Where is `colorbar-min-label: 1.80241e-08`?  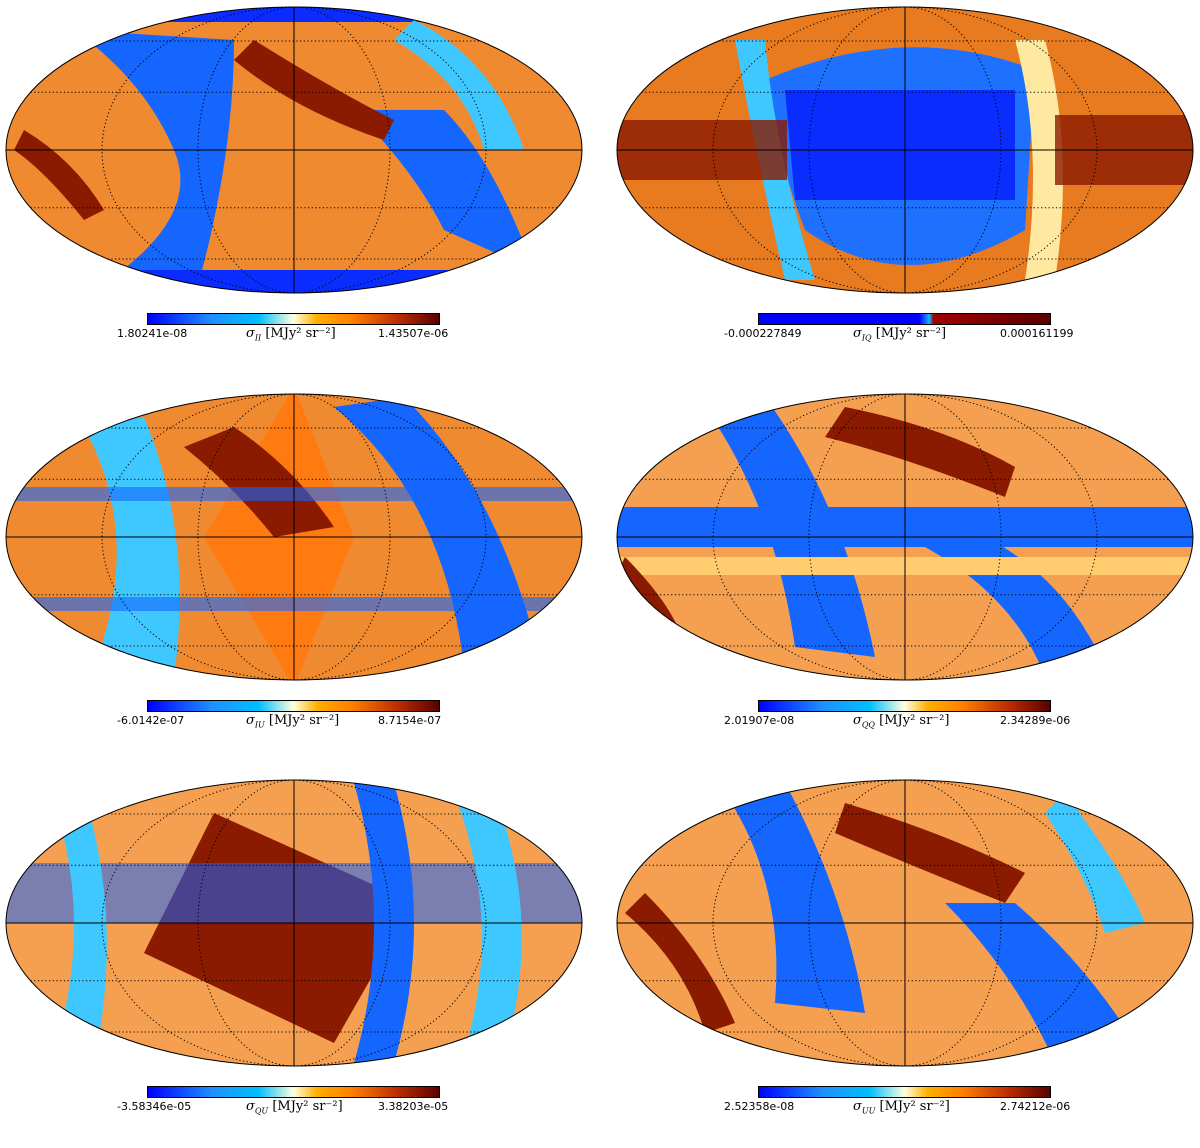 colorbar-min-label: 1.80241e-08 is located at coordinates (152, 333).